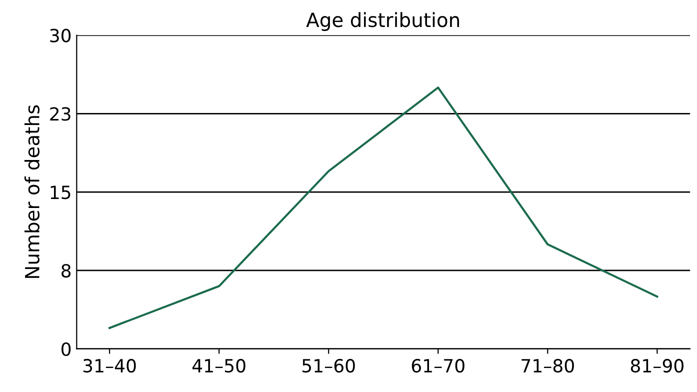 This screenshot has height=392, width=697. What do you see at coordinates (32, 191) in the screenshot?
I see `y-axis-title: Number of deaths` at bounding box center [32, 191].